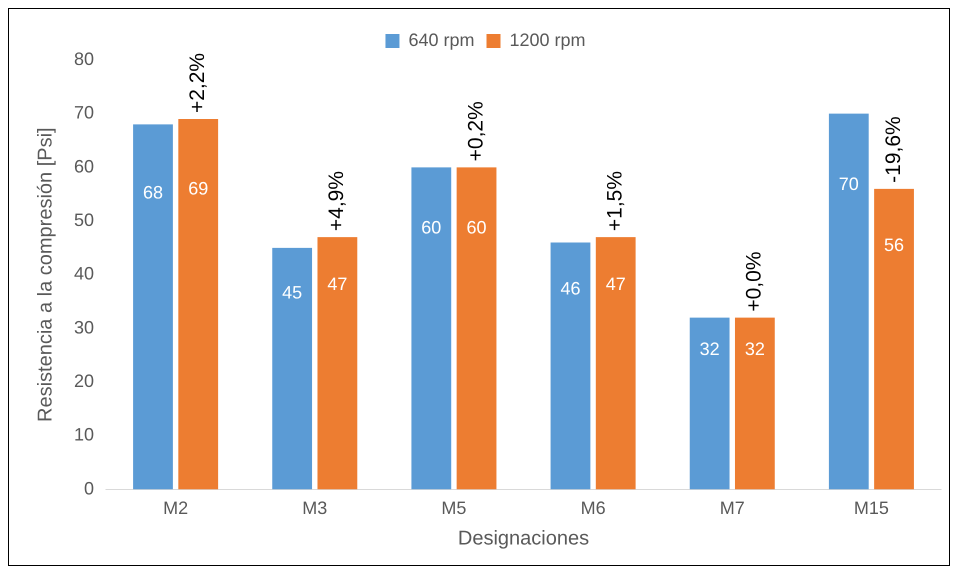  Describe the element at coordinates (84, 58) in the screenshot. I see `y-tick-label: 80` at that location.